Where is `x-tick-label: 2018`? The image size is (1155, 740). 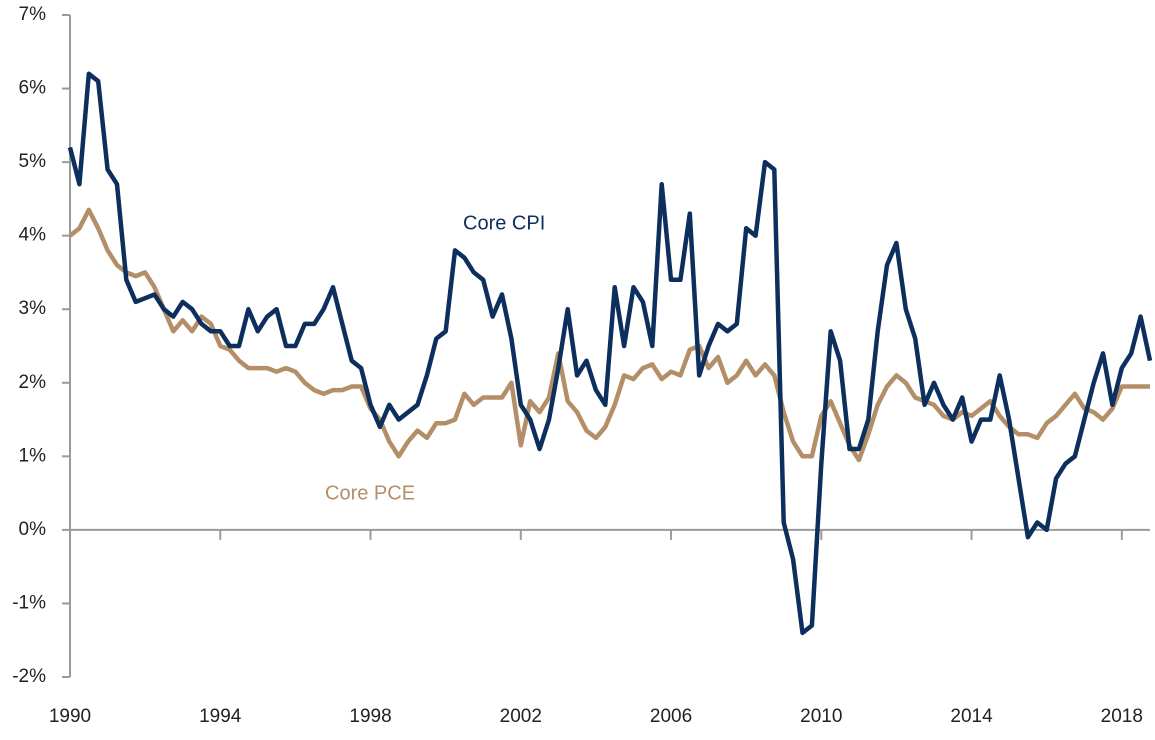 x-tick-label: 2018 is located at coordinates (1122, 716).